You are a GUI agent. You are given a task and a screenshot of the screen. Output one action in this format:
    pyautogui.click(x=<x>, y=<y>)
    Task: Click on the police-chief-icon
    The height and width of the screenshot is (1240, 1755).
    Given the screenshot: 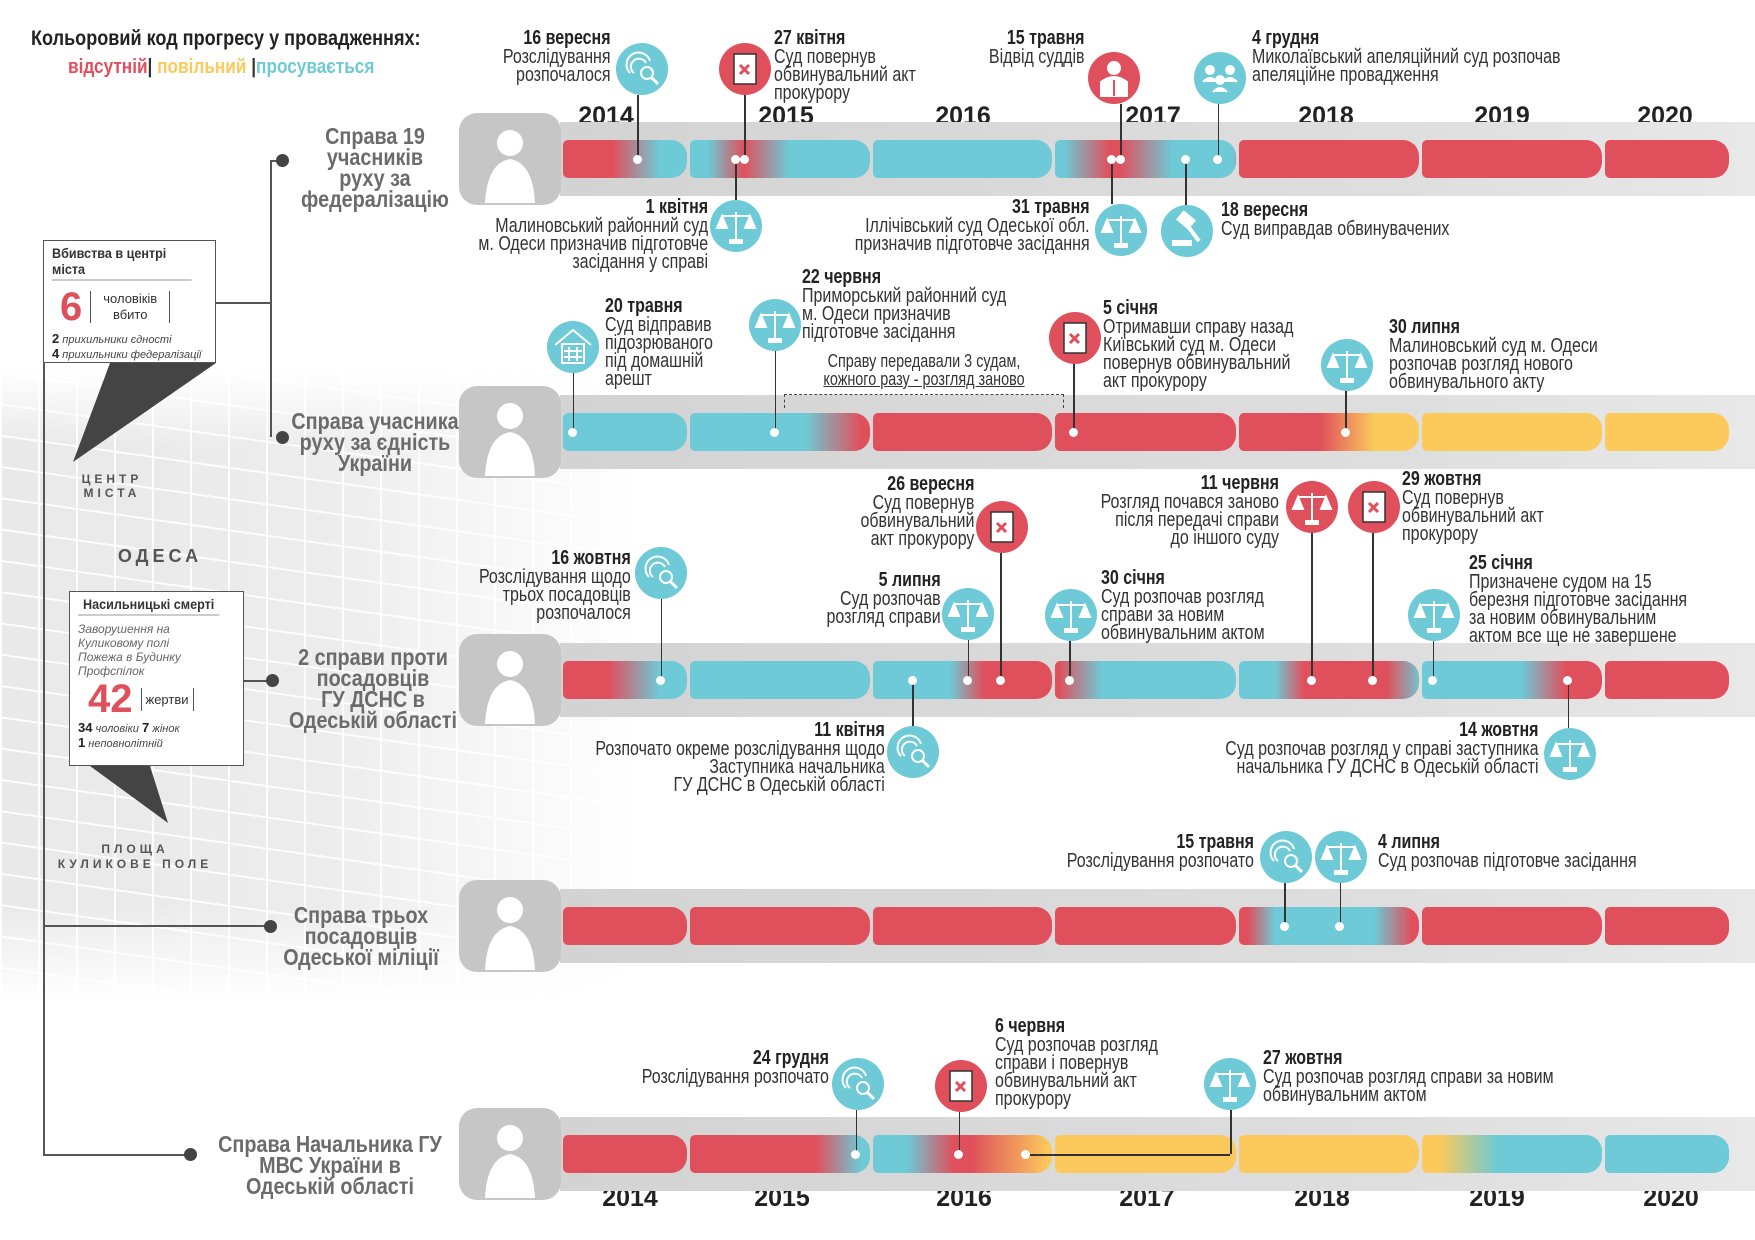 What is the action you would take?
    pyautogui.click(x=510, y=1154)
    